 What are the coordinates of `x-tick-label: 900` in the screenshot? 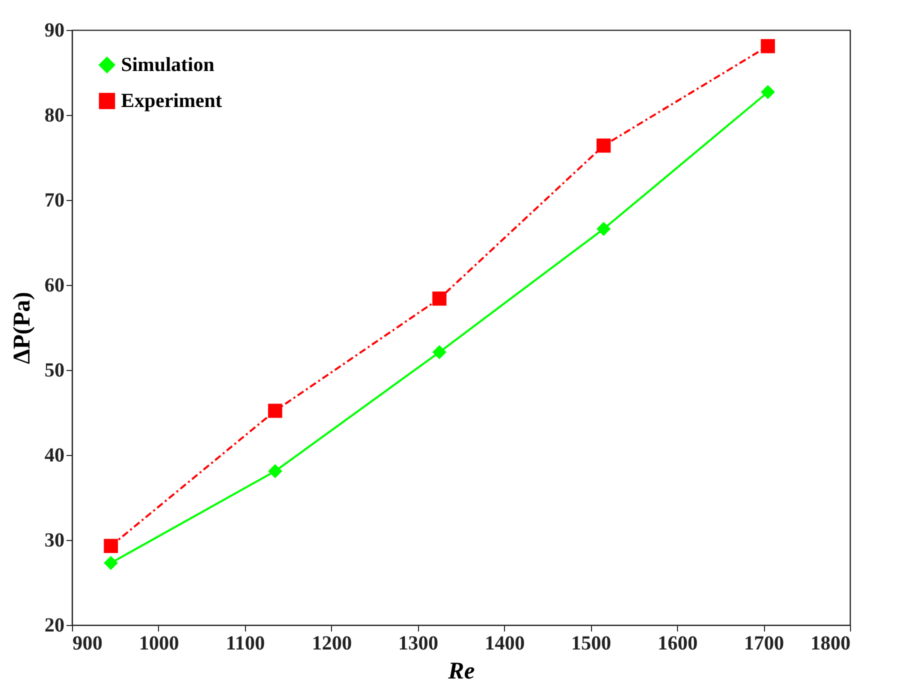 It's located at (87, 643).